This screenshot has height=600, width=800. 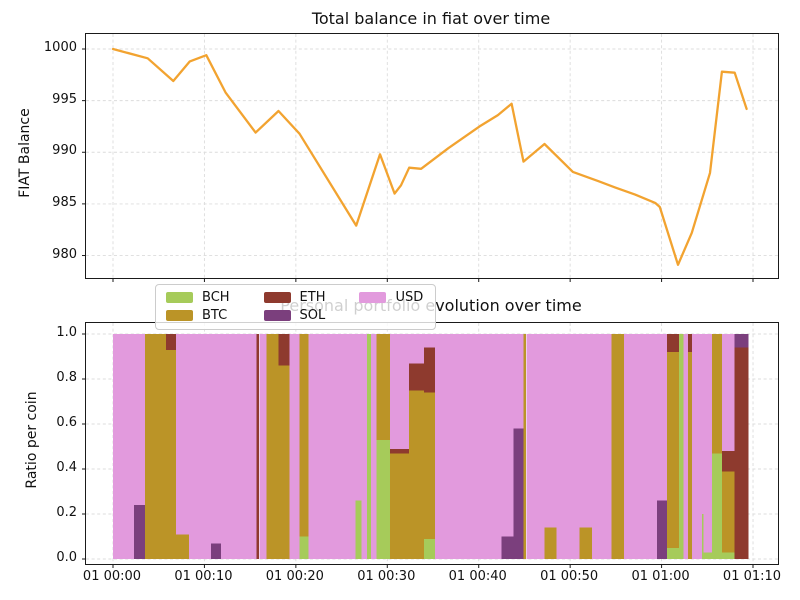 What do you see at coordinates (198, 315) in the screenshot?
I see `legend-item-btc: BTC` at bounding box center [198, 315].